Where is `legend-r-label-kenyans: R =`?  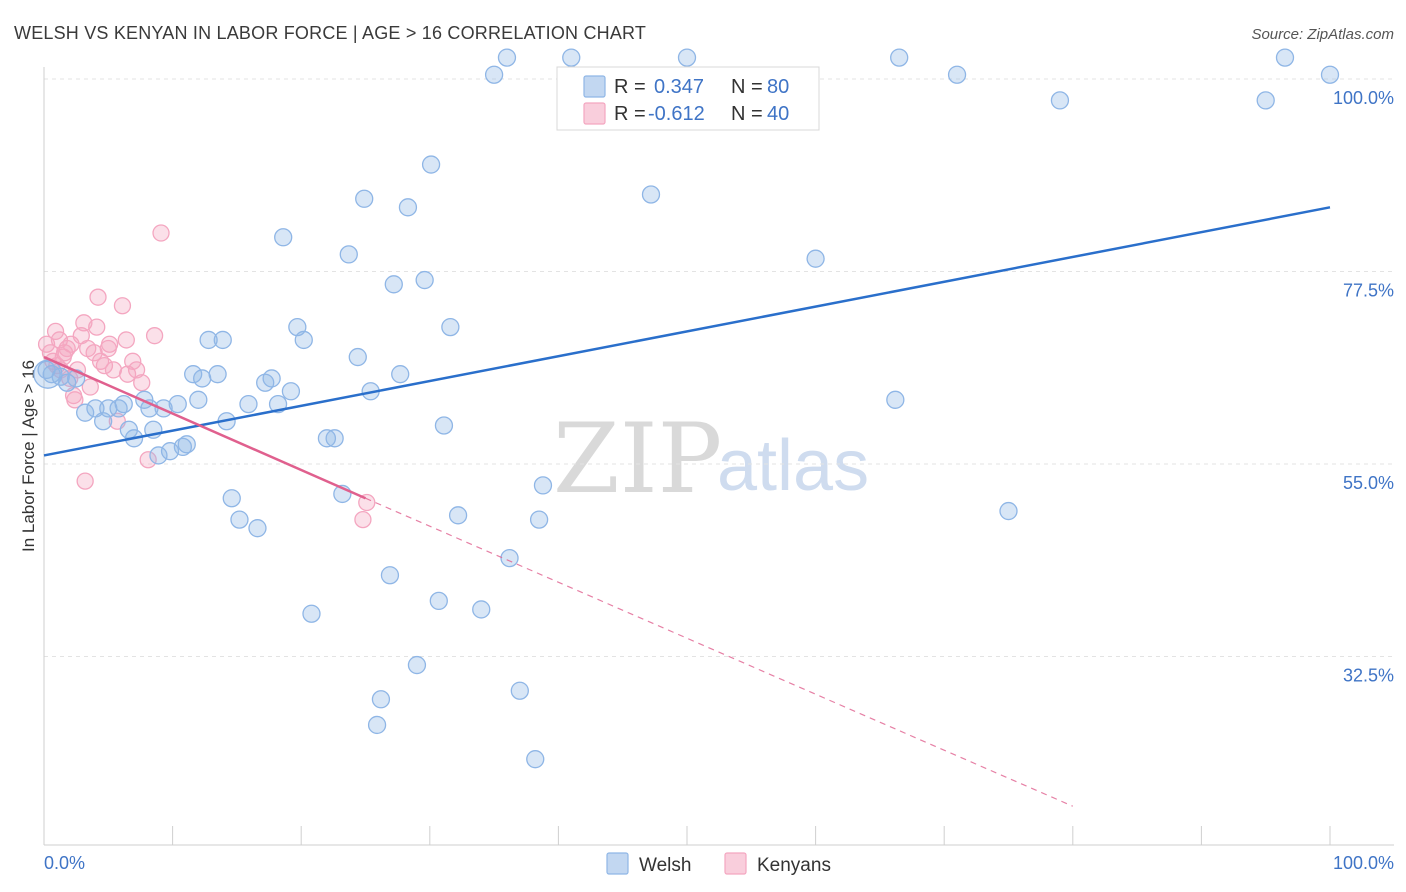
legend-r-label-kenyans: R = is located at coordinates (630, 114).